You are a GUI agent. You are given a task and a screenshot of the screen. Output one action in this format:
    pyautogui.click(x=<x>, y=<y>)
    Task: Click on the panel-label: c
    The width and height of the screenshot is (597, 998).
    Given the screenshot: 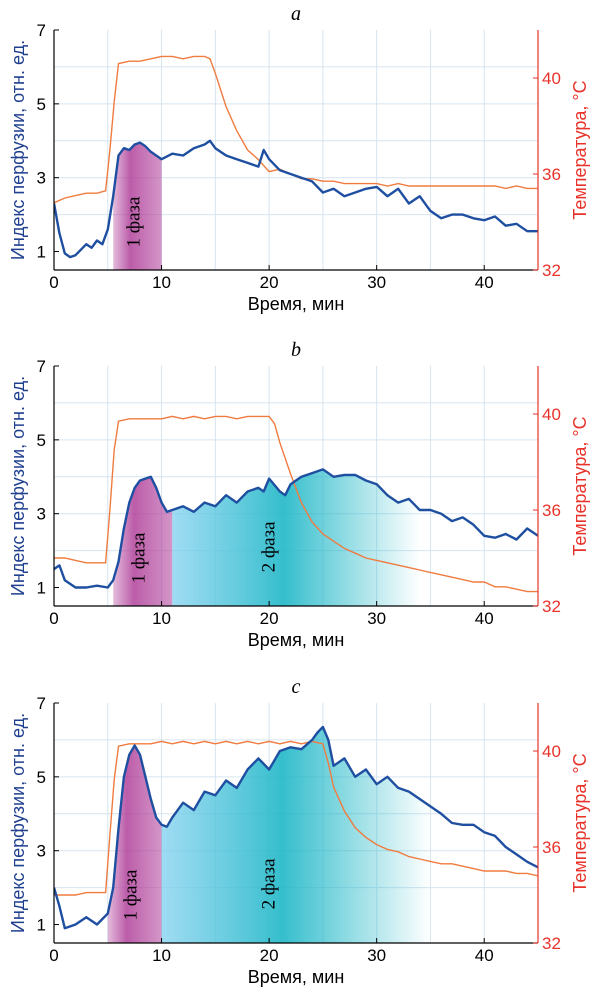 What is the action you would take?
    pyautogui.click(x=296, y=687)
    